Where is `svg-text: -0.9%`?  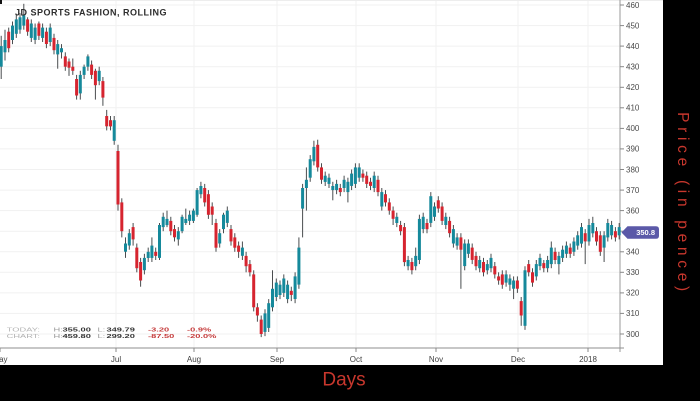
svg-text: -0.9% is located at coordinates (199, 329).